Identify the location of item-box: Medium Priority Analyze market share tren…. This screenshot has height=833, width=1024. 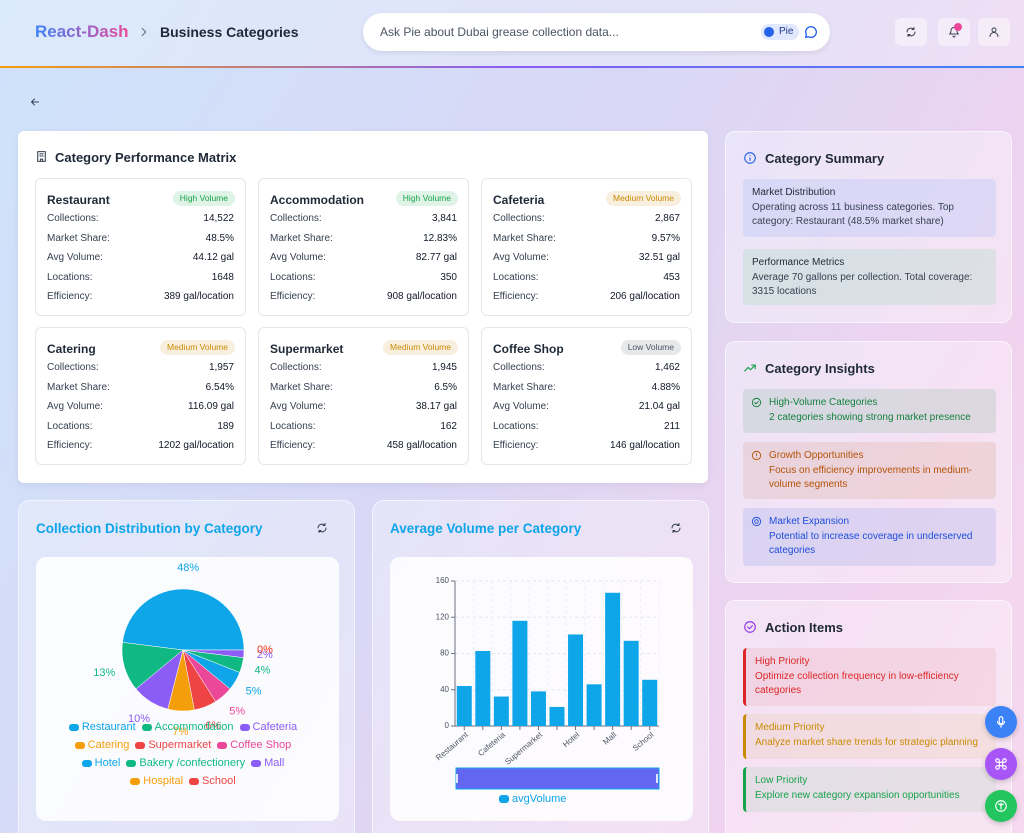
(869, 736).